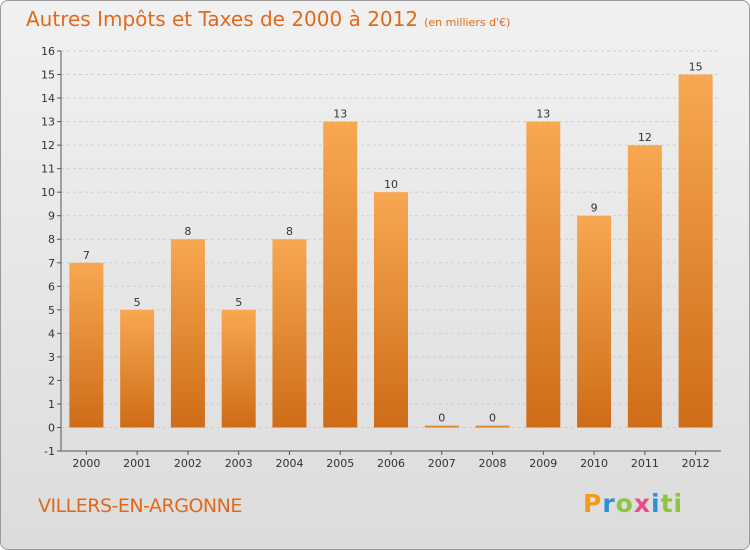 The image size is (750, 550). What do you see at coordinates (222, 19) in the screenshot?
I see `chart-title-text: Autres Impôts et Taxes de 2000 à 2012` at bounding box center [222, 19].